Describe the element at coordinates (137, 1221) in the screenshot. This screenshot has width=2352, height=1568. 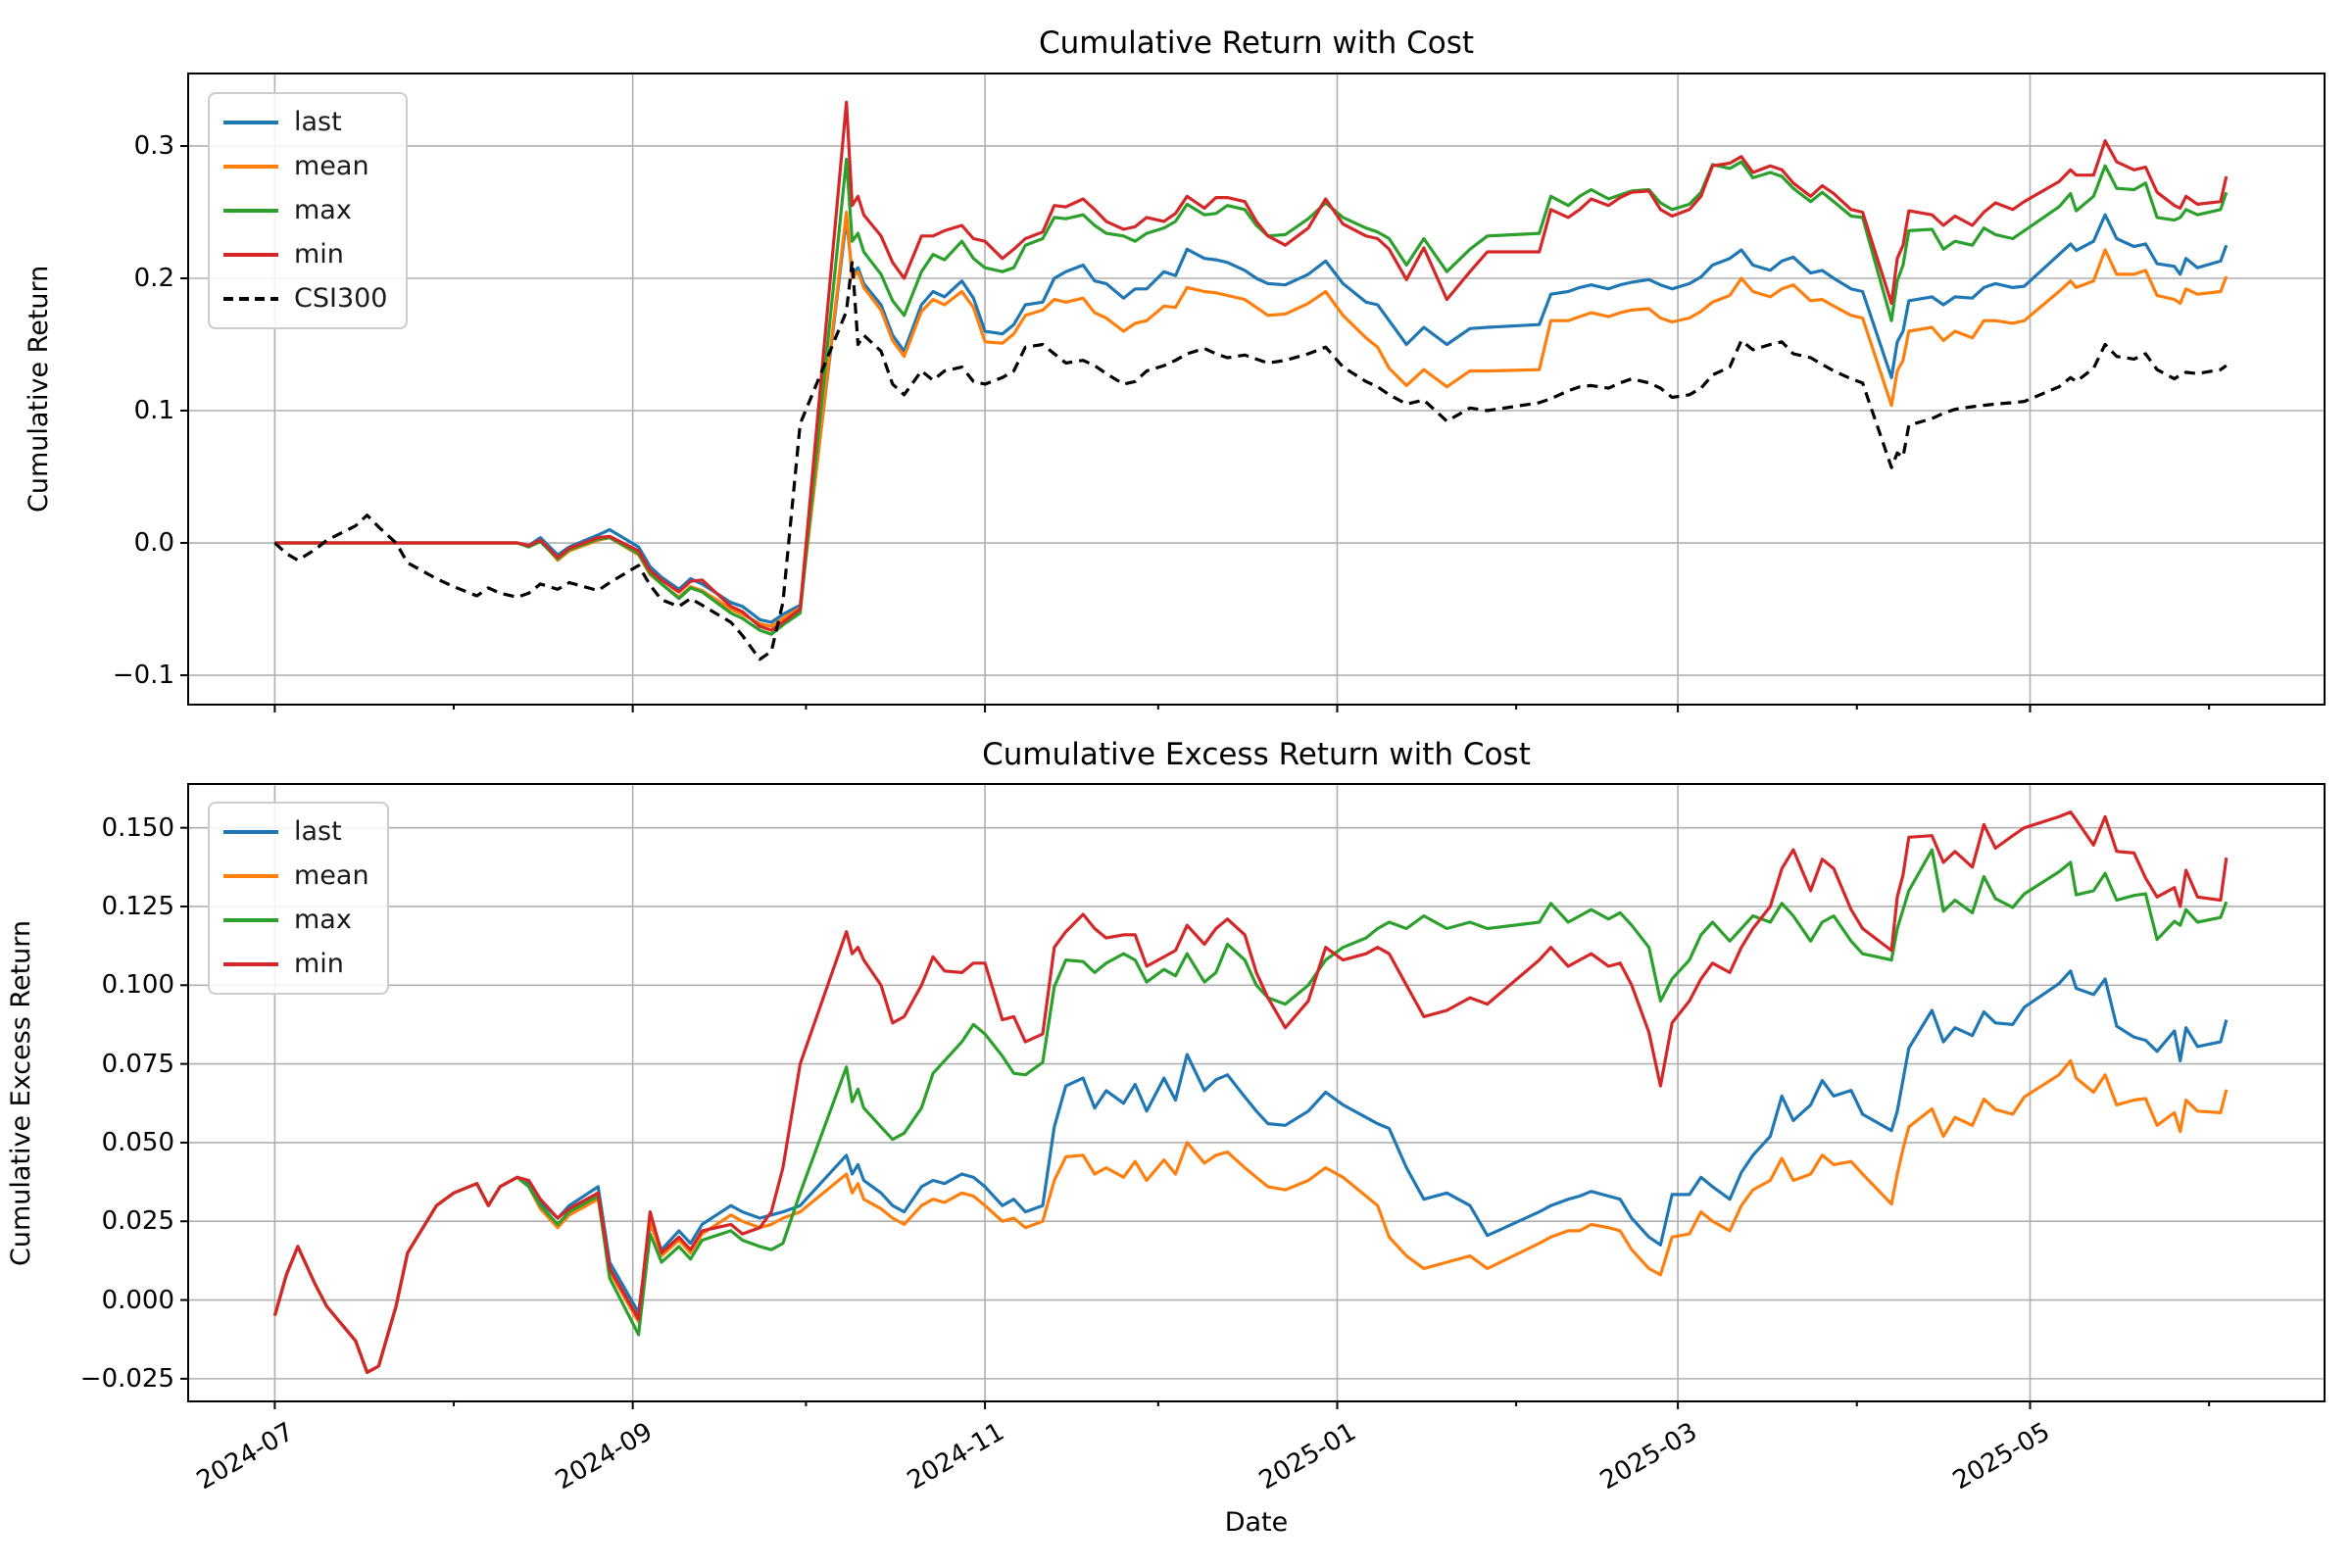
I see `y-tick-label: 0.025` at that location.